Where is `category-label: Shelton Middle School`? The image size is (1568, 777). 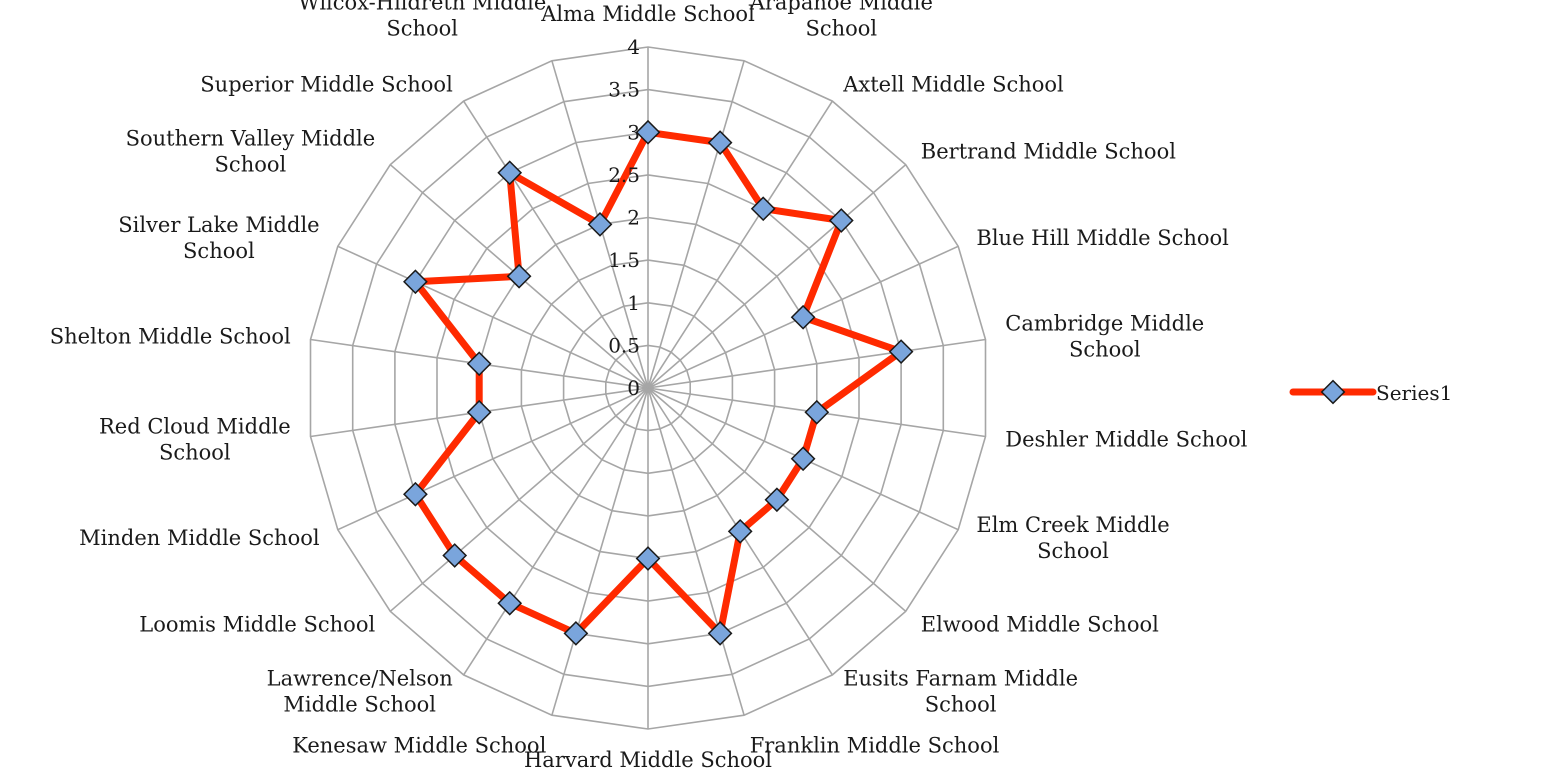 category-label: Shelton Middle School is located at coordinates (170, 337).